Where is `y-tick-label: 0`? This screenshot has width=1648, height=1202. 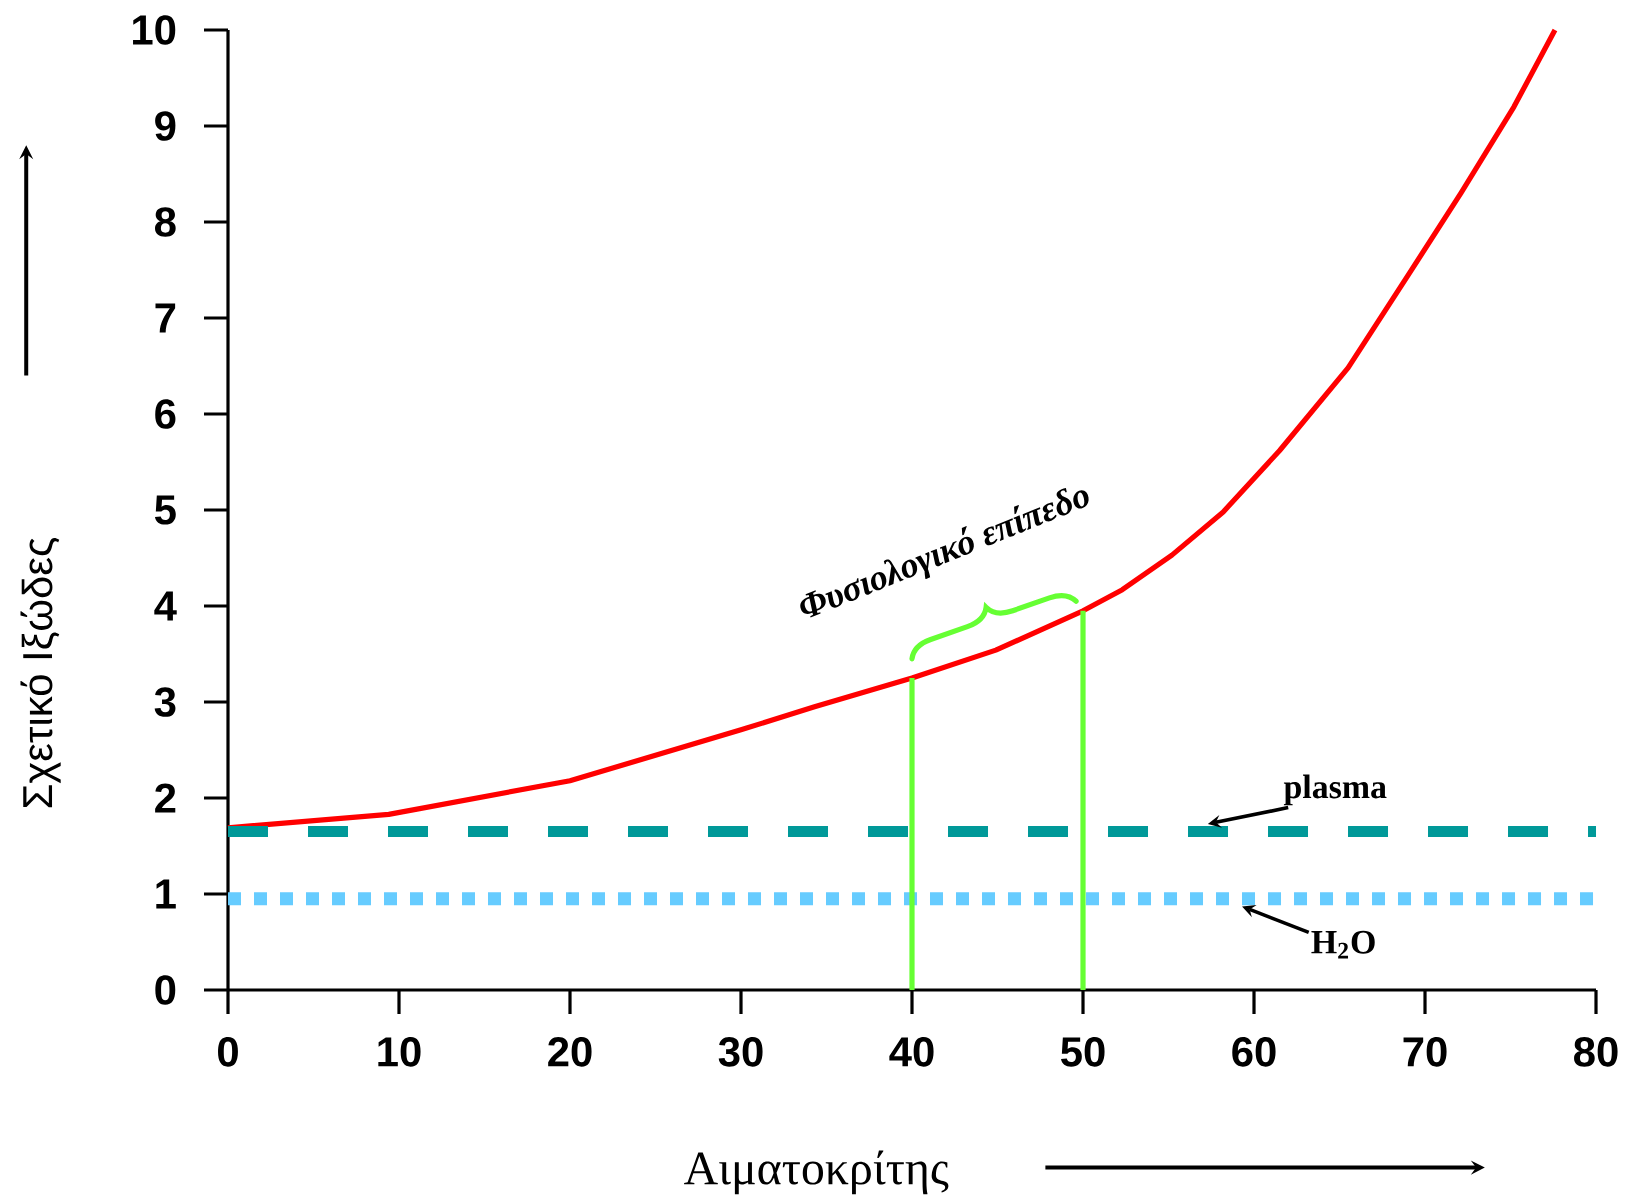
y-tick-label: 0 is located at coordinates (165, 990).